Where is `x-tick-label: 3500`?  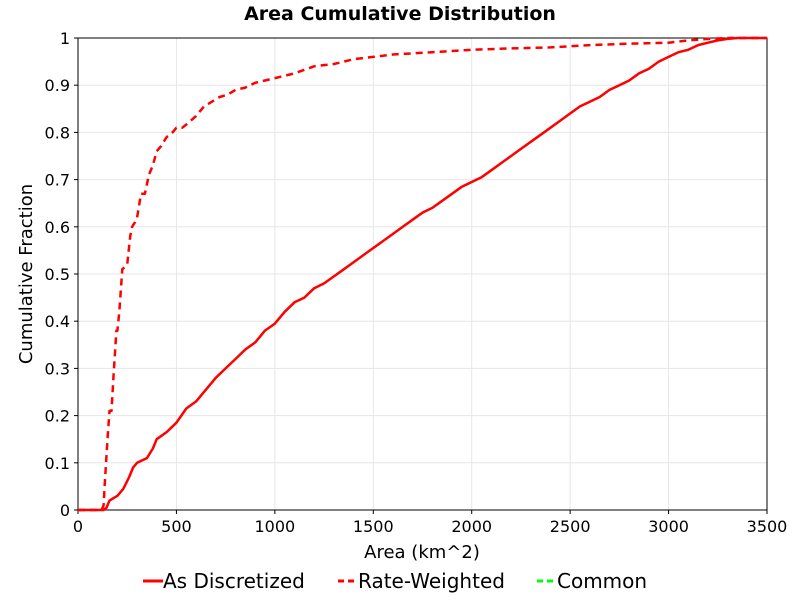 x-tick-label: 3500 is located at coordinates (767, 526).